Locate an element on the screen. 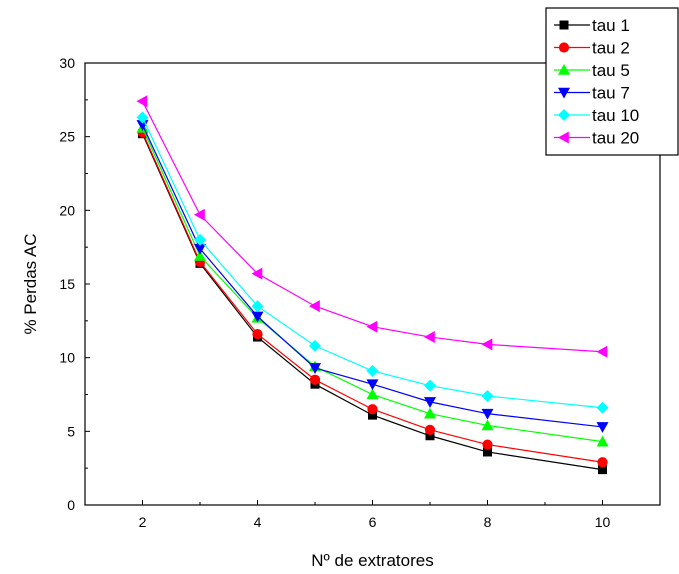  legend-item: tau 5 is located at coordinates (592, 70).